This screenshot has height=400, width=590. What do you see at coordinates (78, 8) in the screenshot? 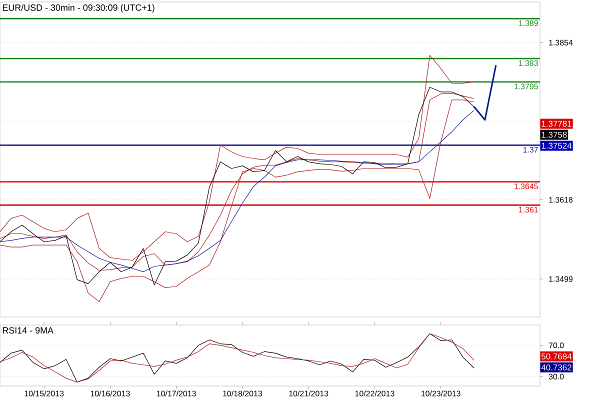
I see `chart-title: EUR/USD - 30min - 09:30:09 (UTC+1)` at bounding box center [78, 8].